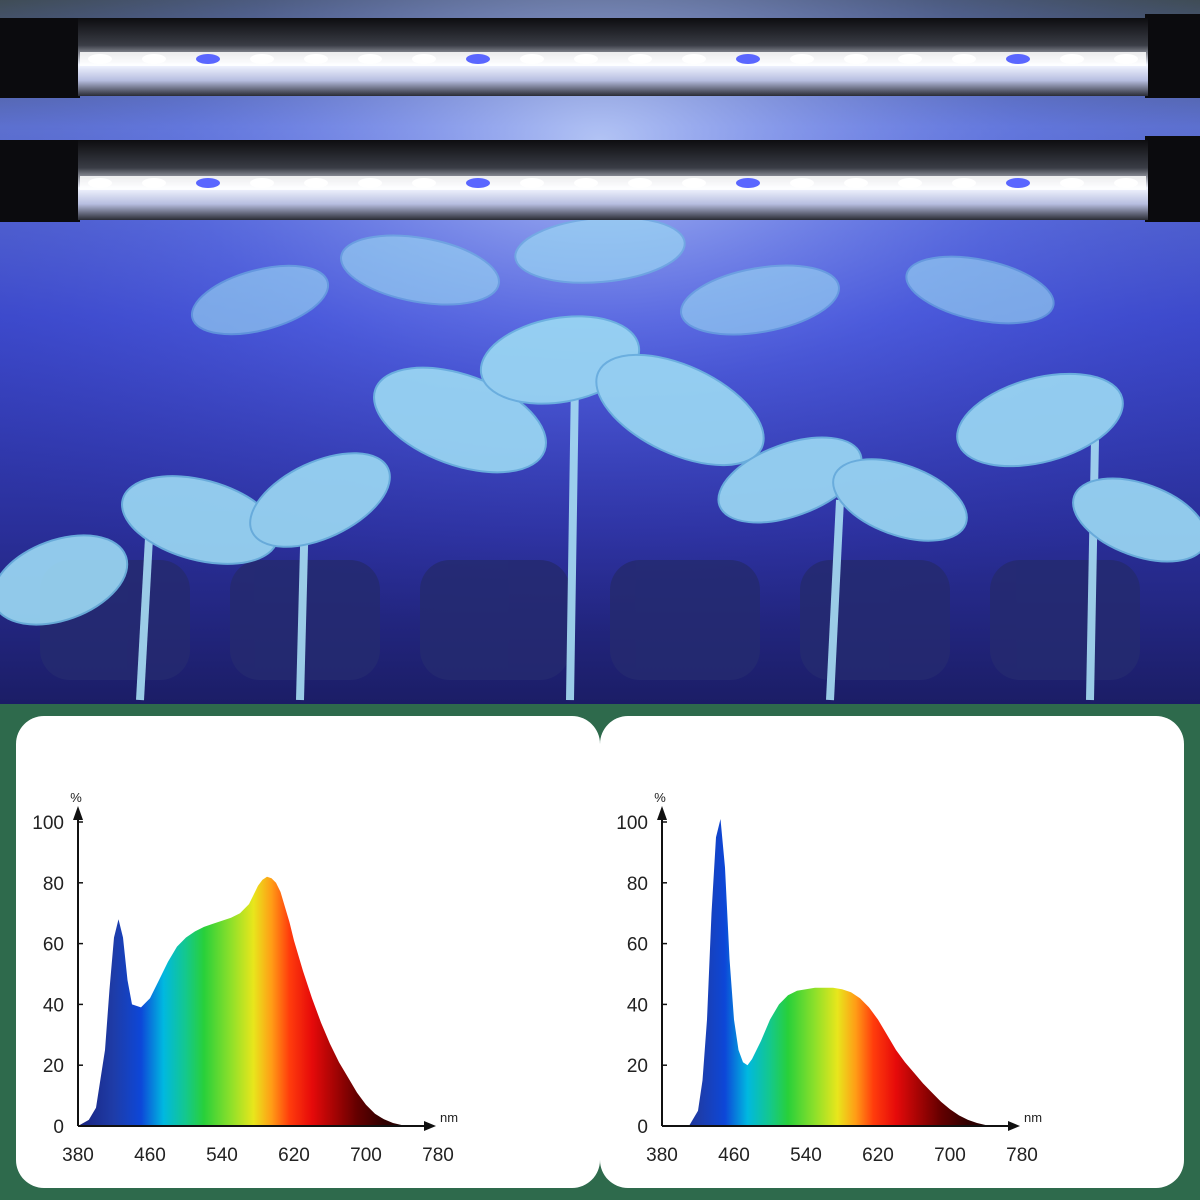  Describe the element at coordinates (613, 121) in the screenshot. I see `led-chips` at that location.